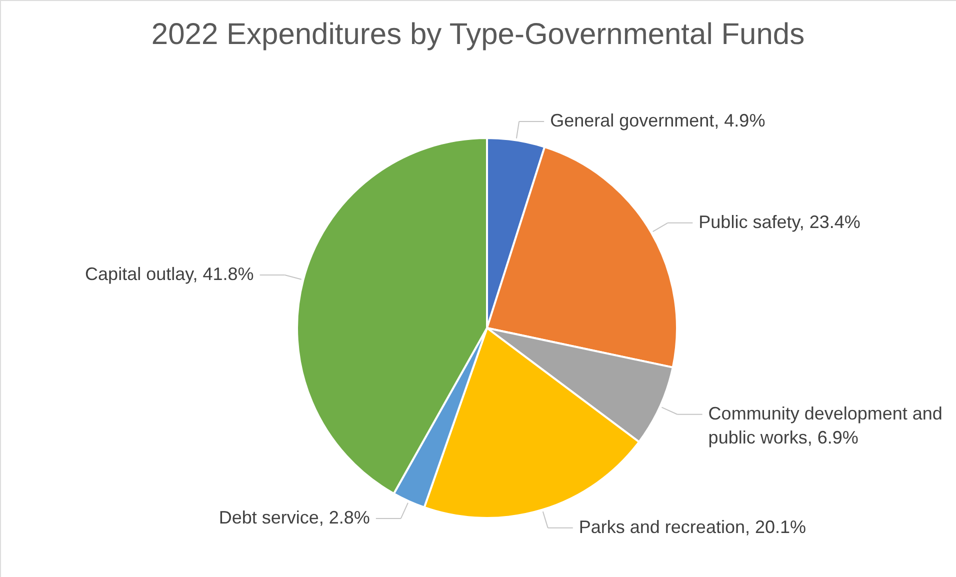 Image resolution: width=956 pixels, height=577 pixels. I want to click on slice-label: General government, 4.9%, so click(658, 120).